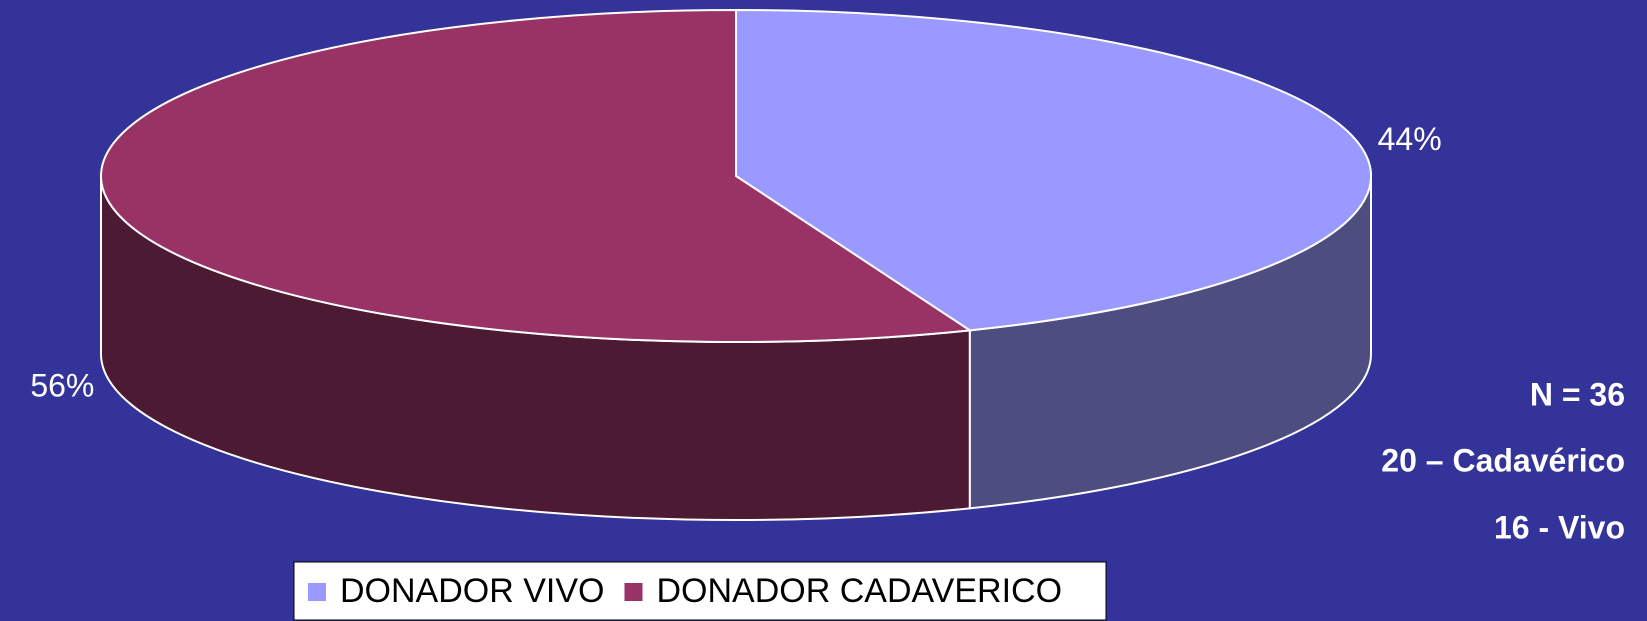 The height and width of the screenshot is (621, 1647). What do you see at coordinates (859, 591) in the screenshot?
I see `legend-label: DONADOR CADAVERICO` at bounding box center [859, 591].